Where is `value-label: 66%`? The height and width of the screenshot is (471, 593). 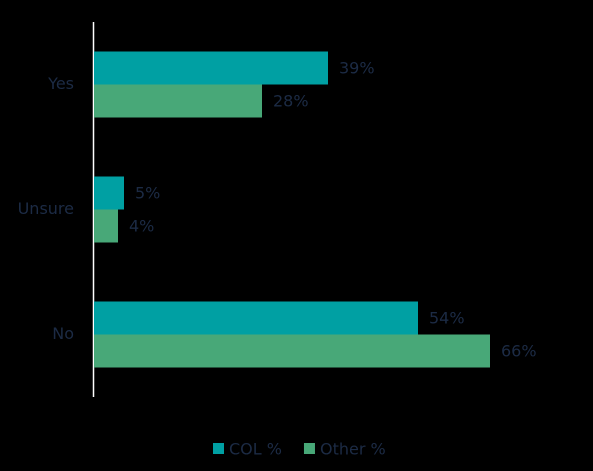 value-label: 66% is located at coordinates (519, 351).